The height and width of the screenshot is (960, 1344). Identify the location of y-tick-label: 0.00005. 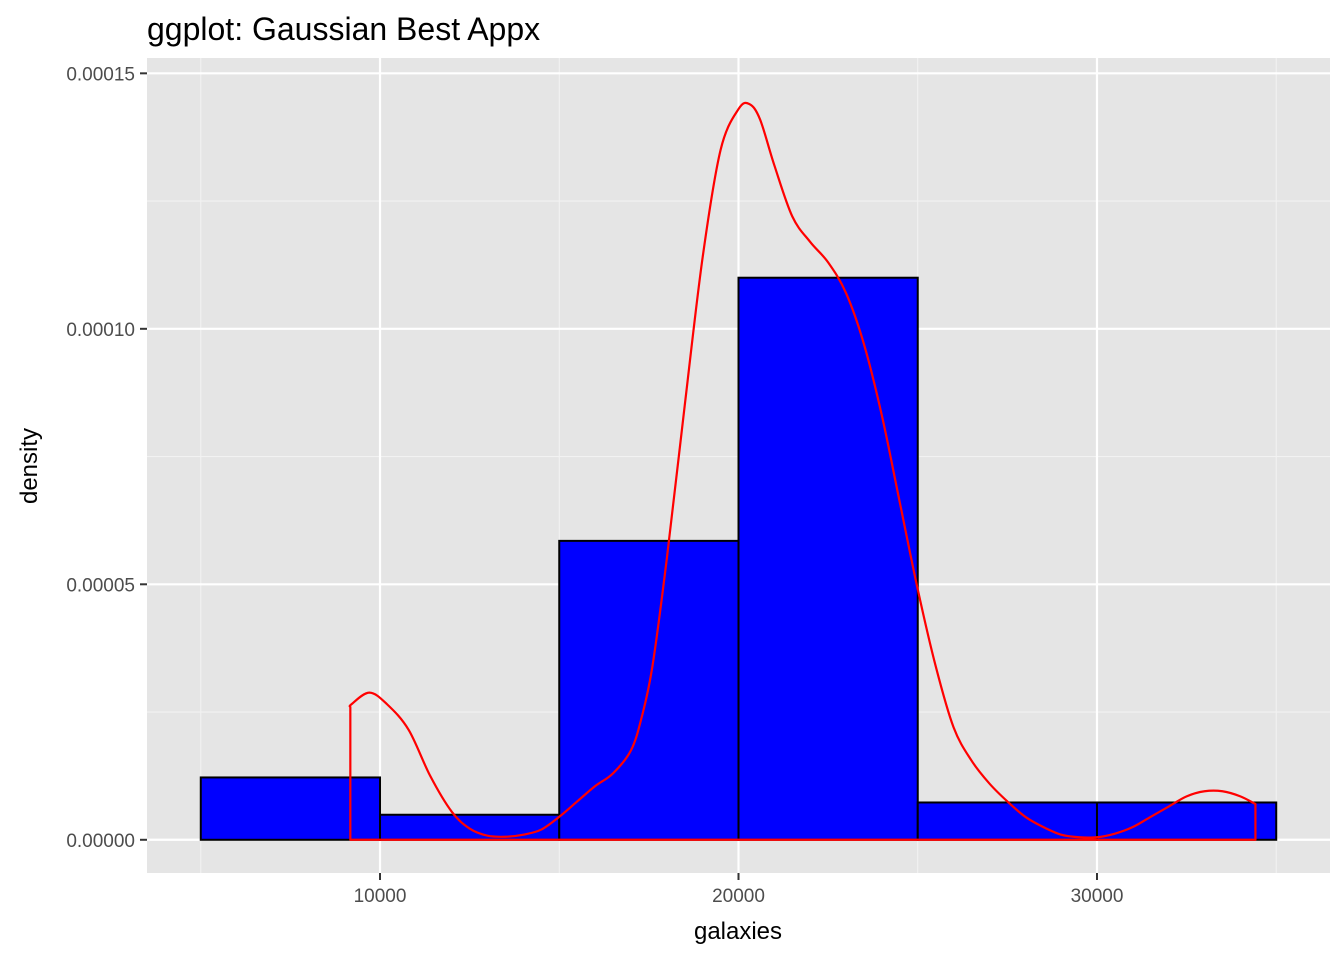
(100, 585).